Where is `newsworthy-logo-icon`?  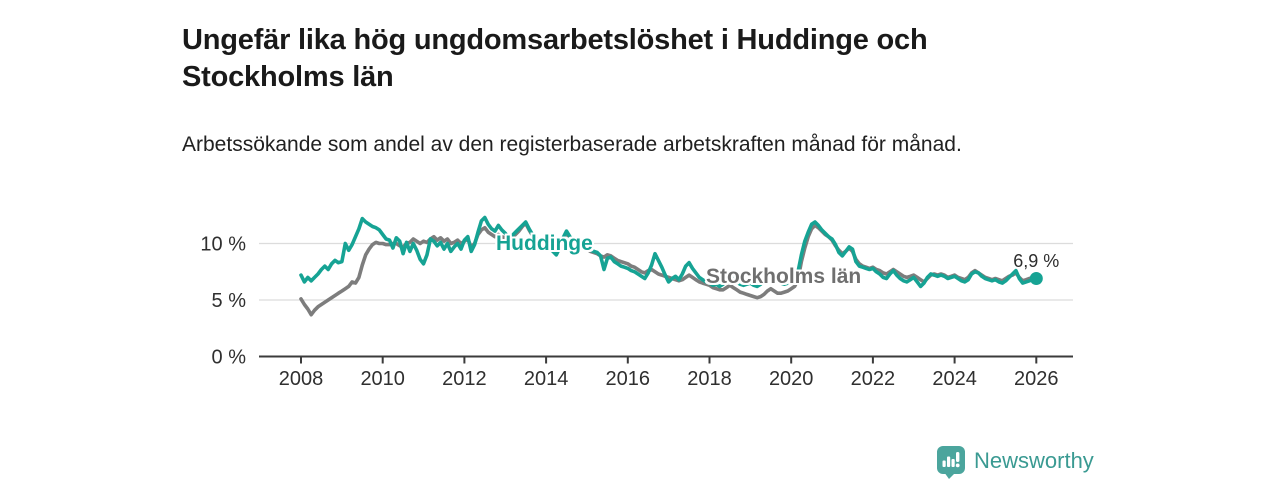 newsworthy-logo-icon is located at coordinates (951, 462).